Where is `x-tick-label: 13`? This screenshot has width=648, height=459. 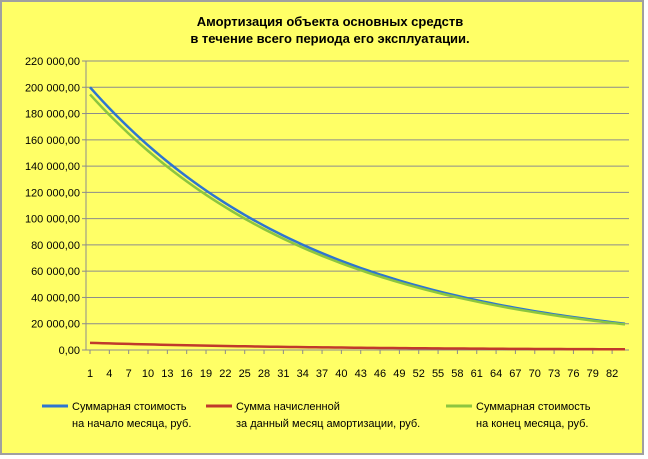 x-tick-label: 13 is located at coordinates (167, 374).